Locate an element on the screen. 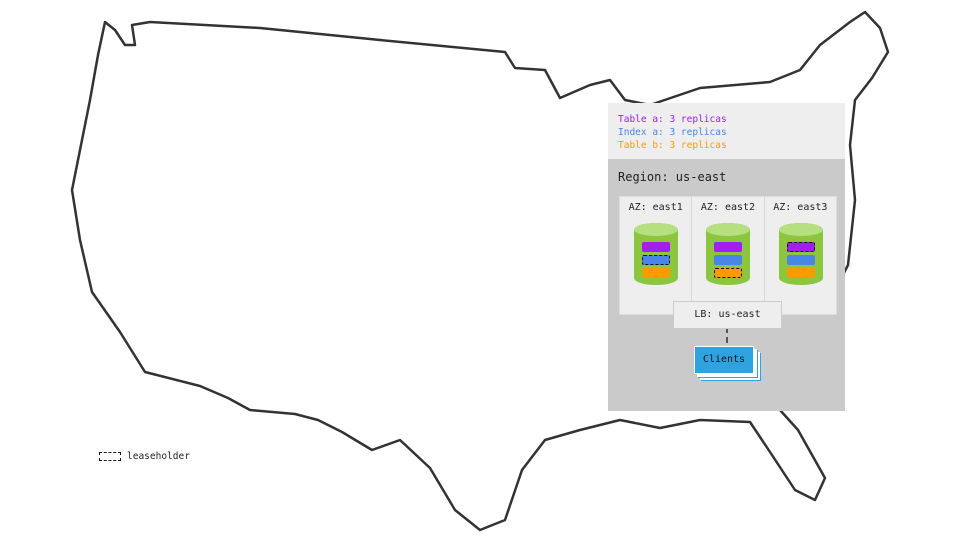 This screenshot has height=540, width=960. leaseholder-legend-label: leaseholder is located at coordinates (158, 456).